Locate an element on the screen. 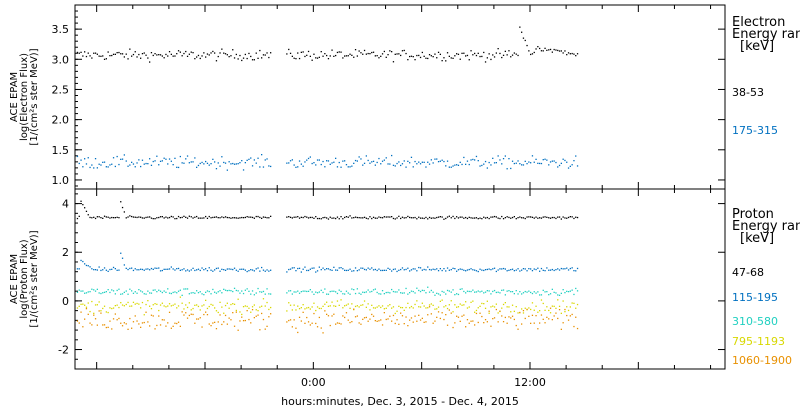  legend-title-line: [keV] is located at coordinates (757, 46).